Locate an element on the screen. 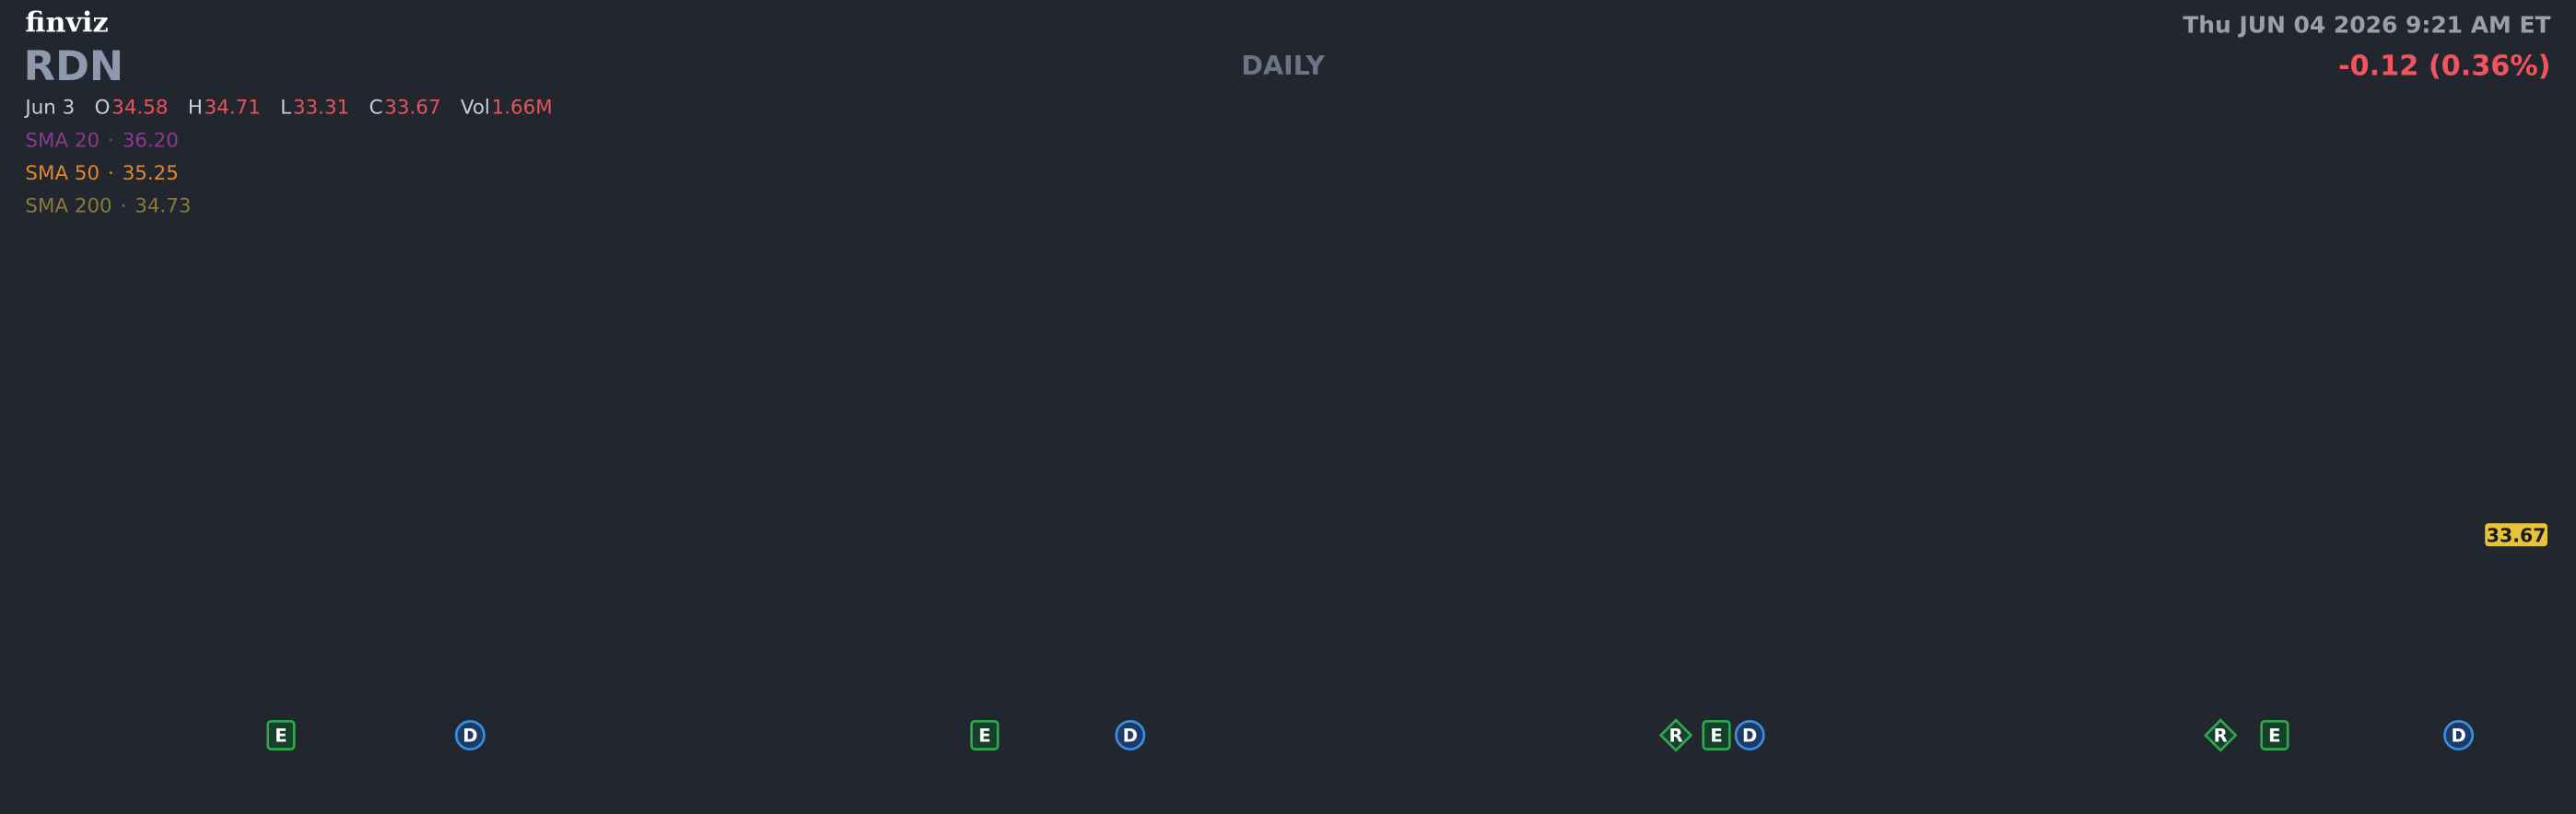 The width and height of the screenshot is (2576, 814). price-tag-label: 33.67 is located at coordinates (2517, 536).